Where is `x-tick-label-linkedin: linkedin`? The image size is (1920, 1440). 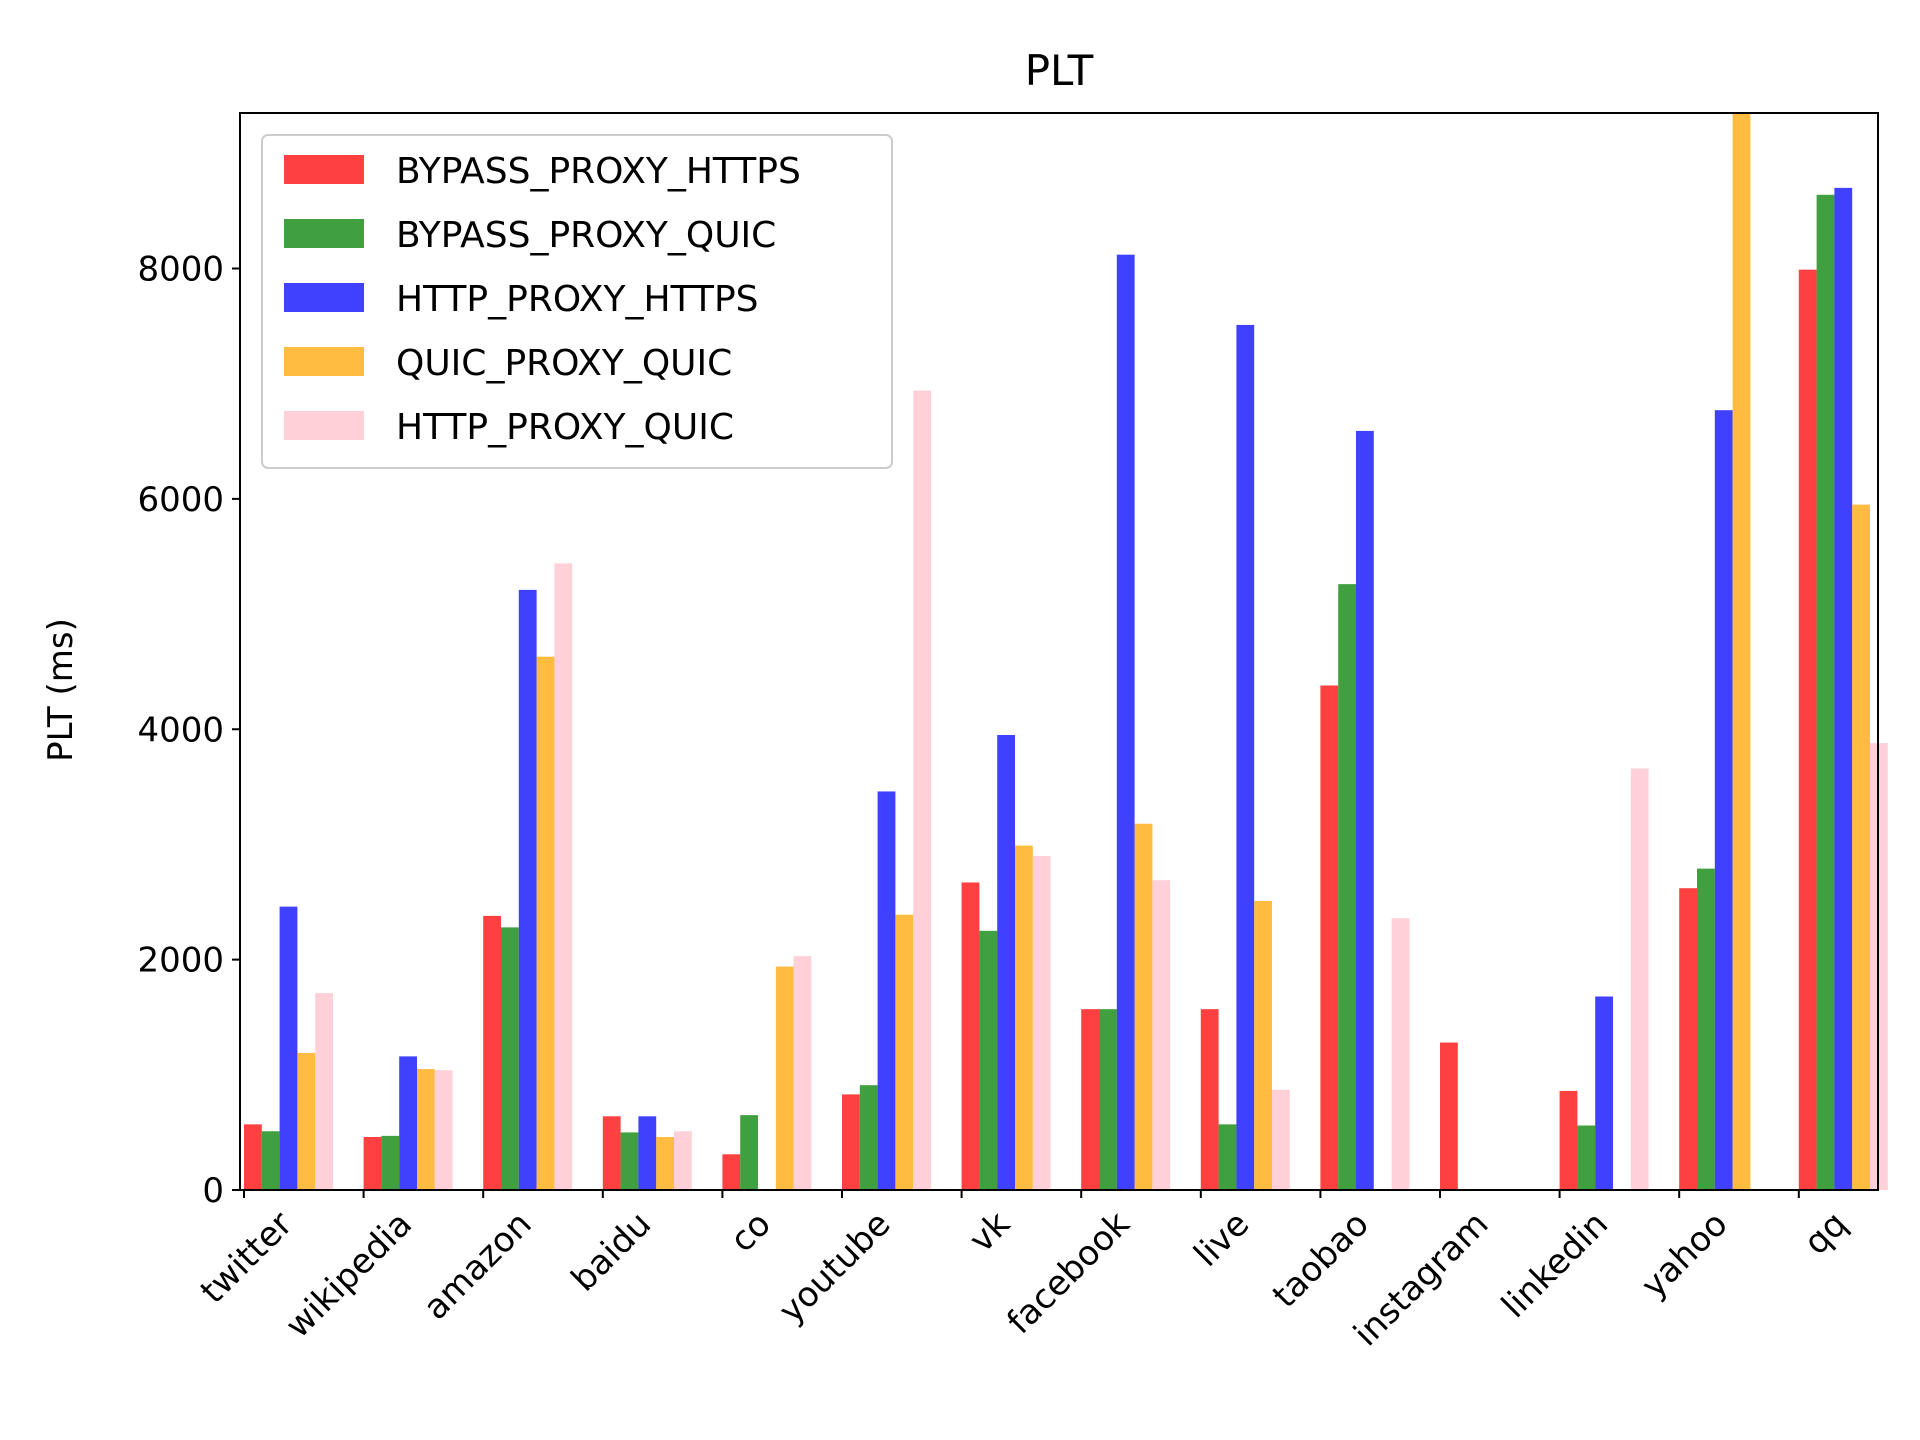
x-tick-label-linkedin: linkedin is located at coordinates (1555, 1265).